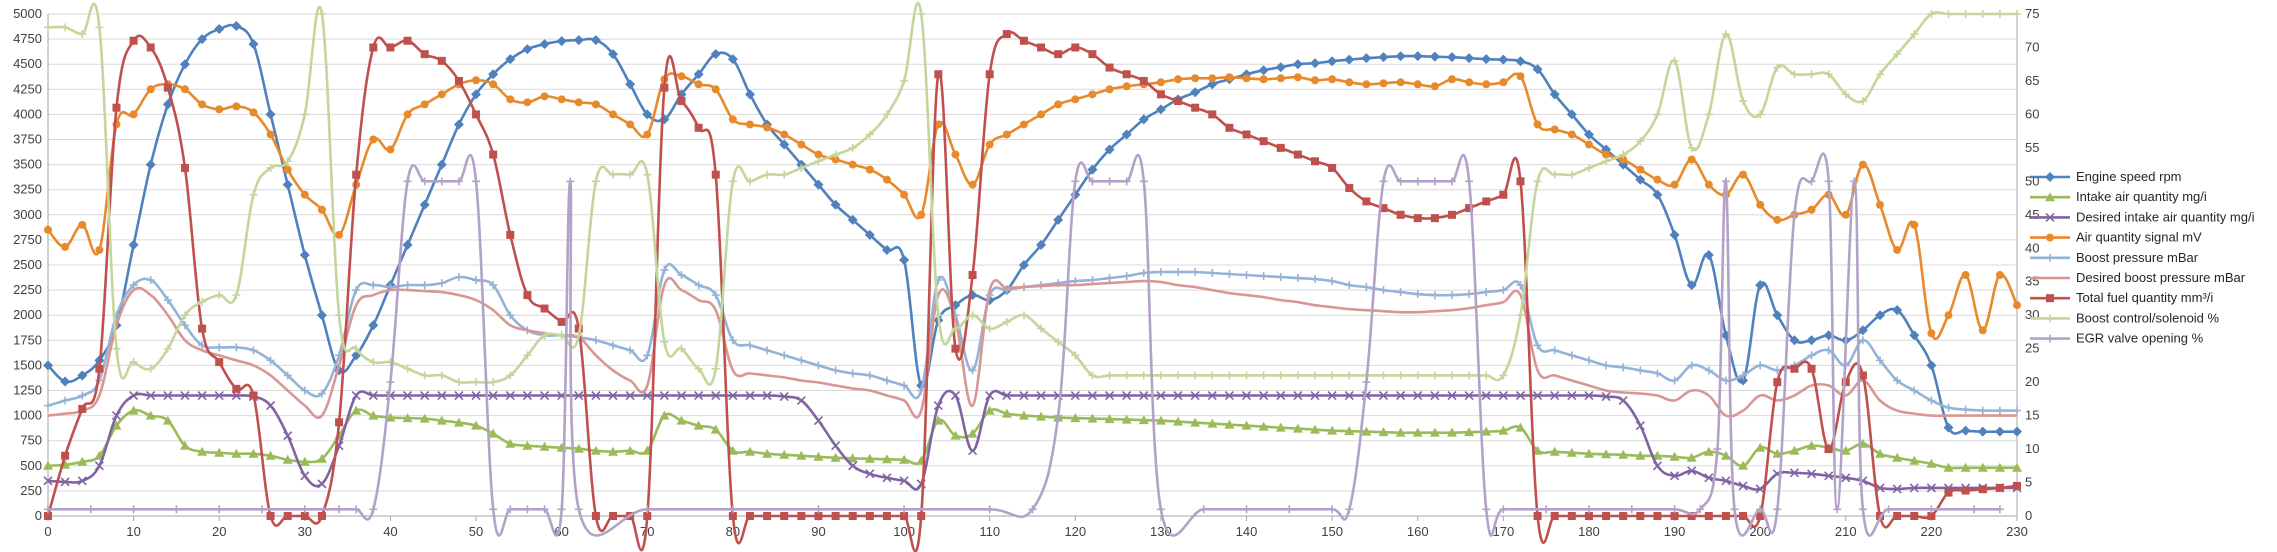  What do you see at coordinates (2032, 180) in the screenshot?
I see `y2-tick-label: 50` at bounding box center [2032, 180].